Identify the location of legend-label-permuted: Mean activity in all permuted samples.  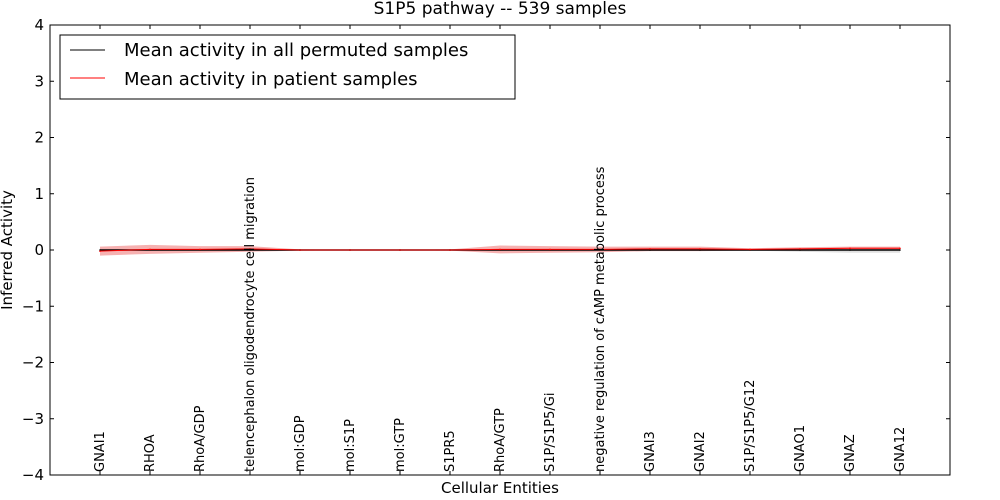
(296, 50).